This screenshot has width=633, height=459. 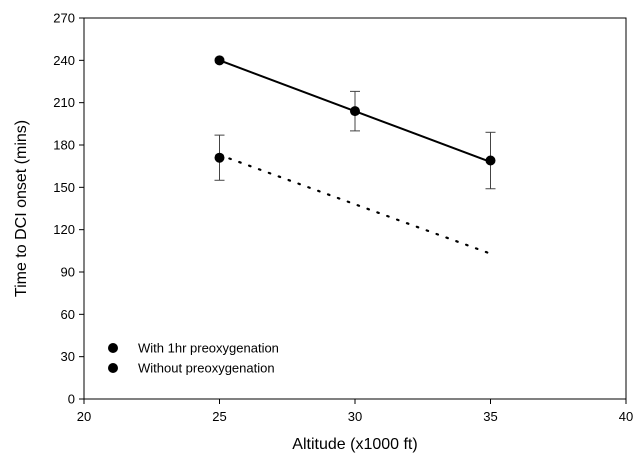 What do you see at coordinates (113, 348) in the screenshot?
I see `legend-marker-with-preoxygenation` at bounding box center [113, 348].